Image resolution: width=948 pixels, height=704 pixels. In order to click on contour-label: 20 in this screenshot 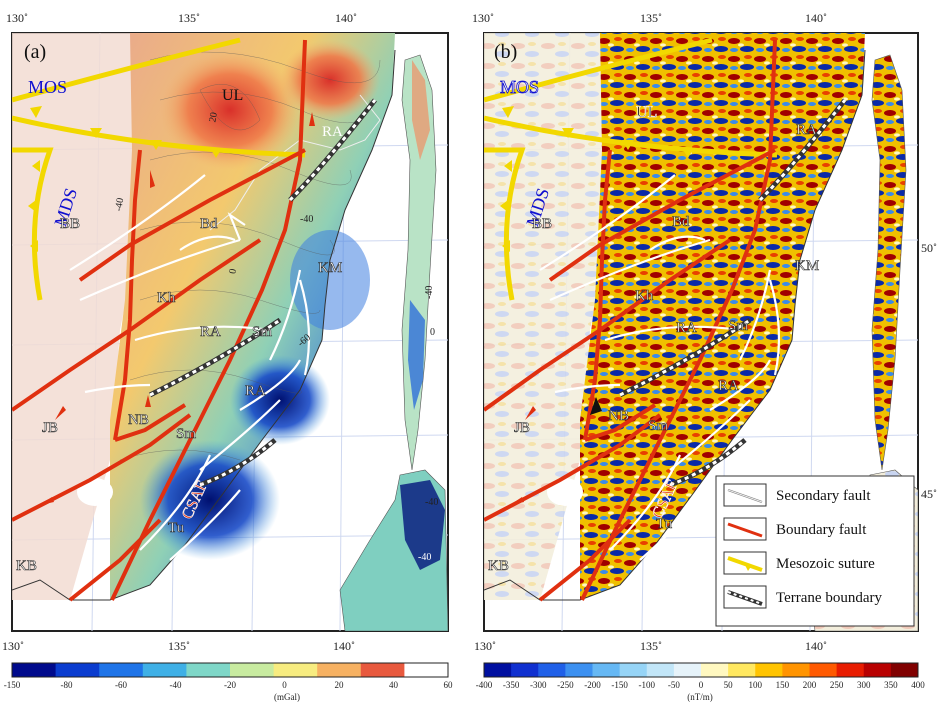, I will do `click(213, 117)`.